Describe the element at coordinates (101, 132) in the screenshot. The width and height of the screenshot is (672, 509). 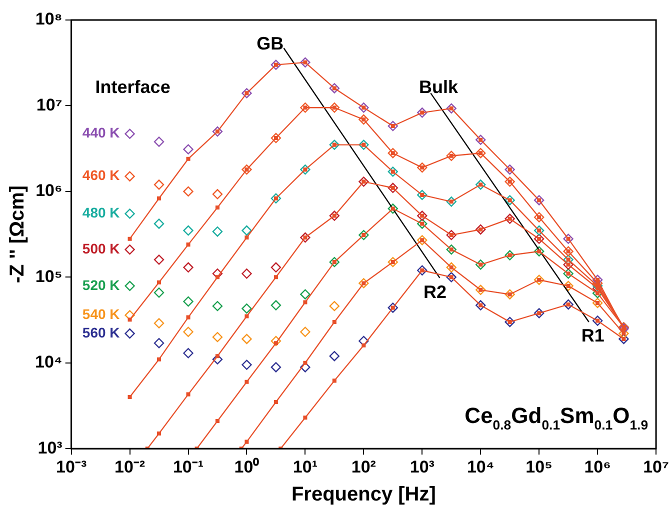
I see `series-label: 440 K` at that location.